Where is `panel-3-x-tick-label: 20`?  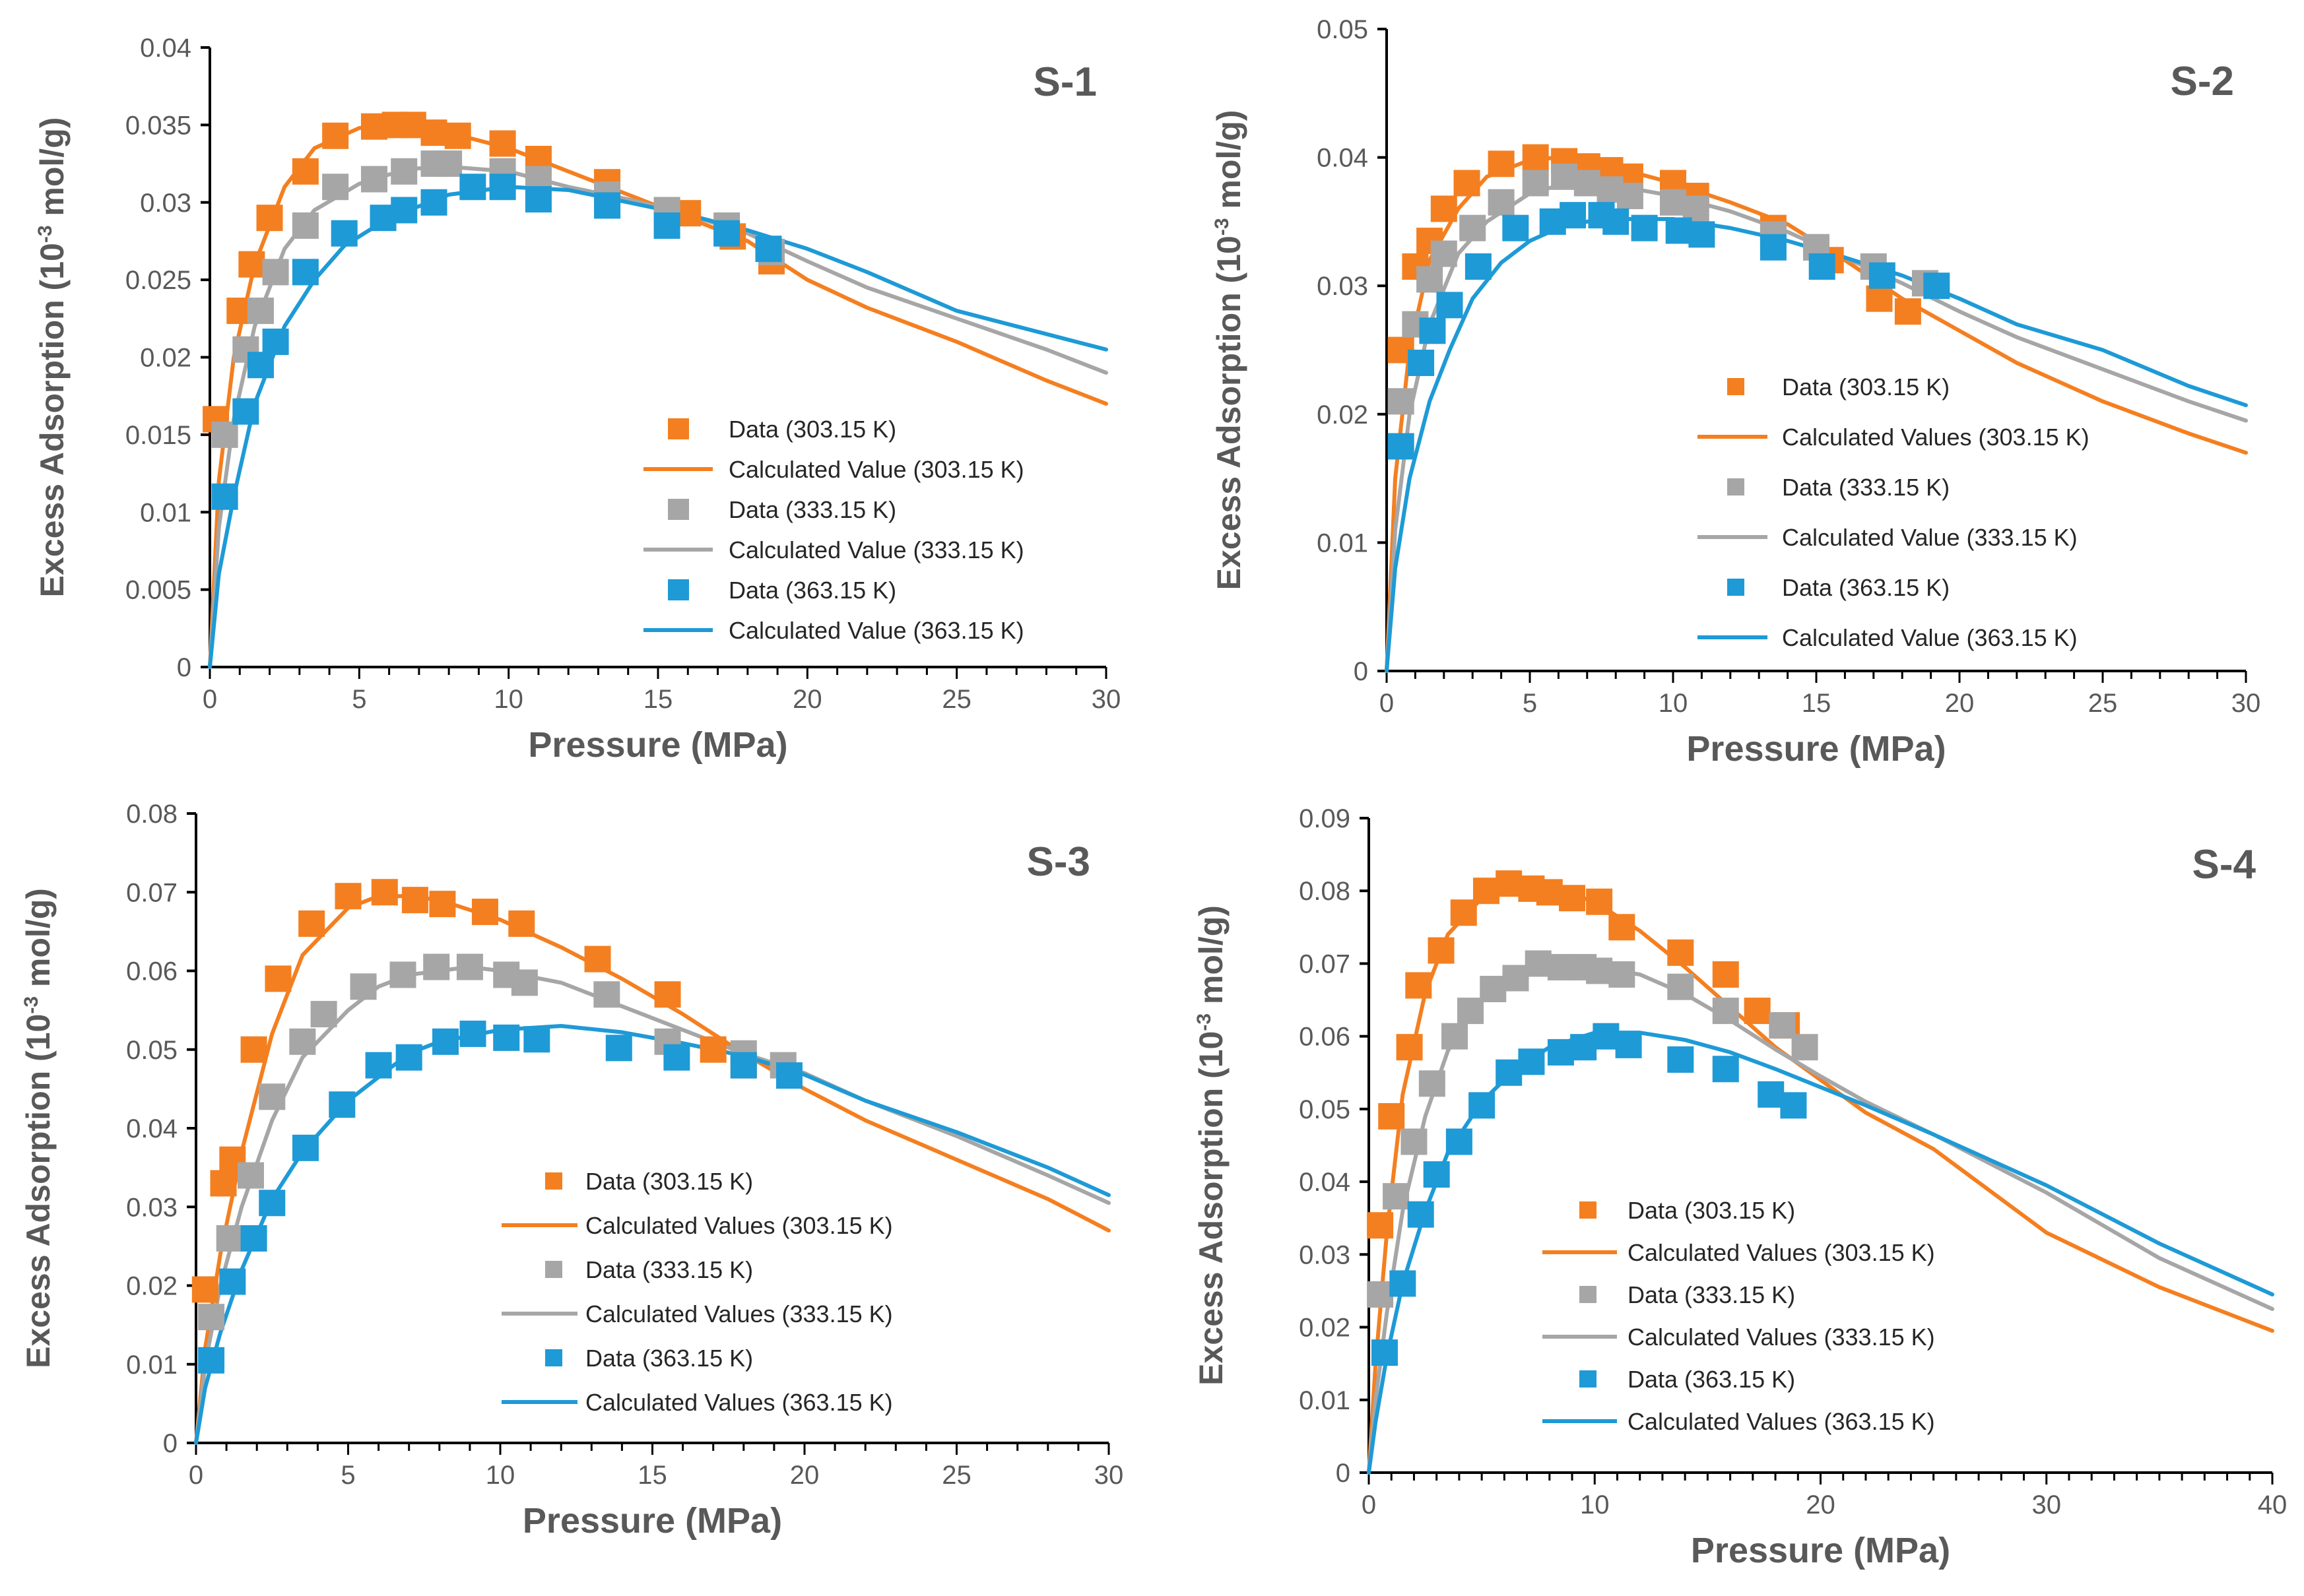
panel-3-x-tick-label: 20 is located at coordinates (805, 1475).